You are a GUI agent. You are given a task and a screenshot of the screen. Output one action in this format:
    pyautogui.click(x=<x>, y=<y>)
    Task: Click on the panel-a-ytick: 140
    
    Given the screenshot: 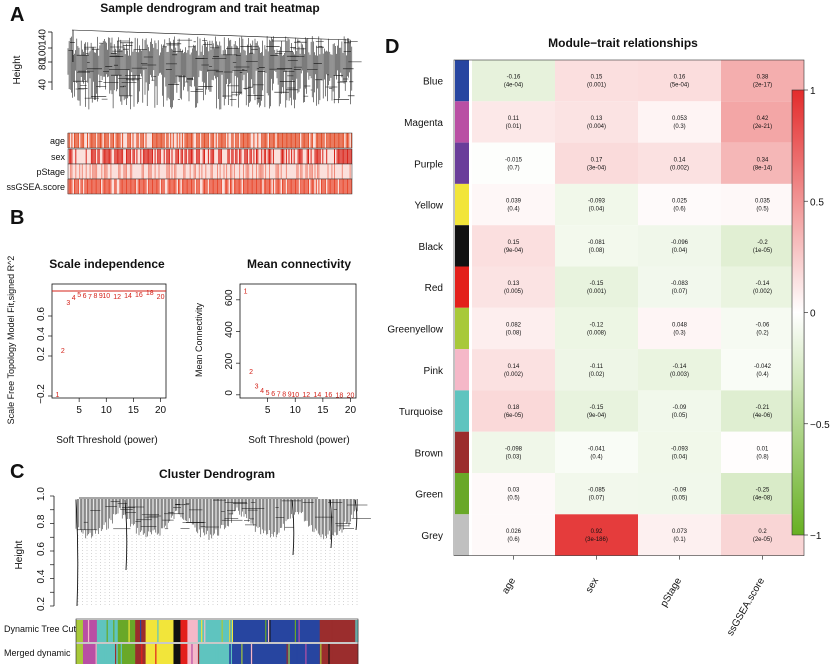 What is the action you would take?
    pyautogui.click(x=45, y=37)
    